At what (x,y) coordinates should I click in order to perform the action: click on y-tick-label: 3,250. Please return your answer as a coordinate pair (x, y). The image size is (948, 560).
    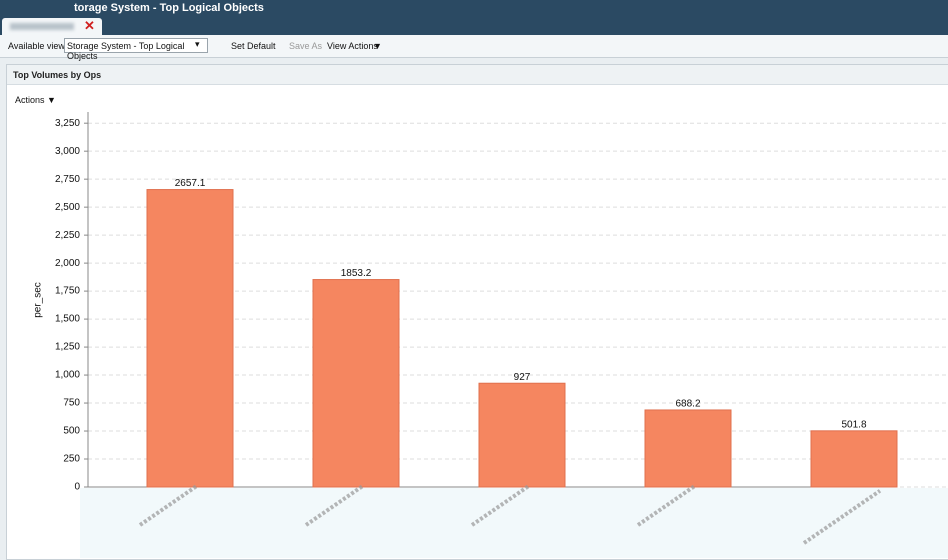
    Looking at the image, I should click on (67, 123).